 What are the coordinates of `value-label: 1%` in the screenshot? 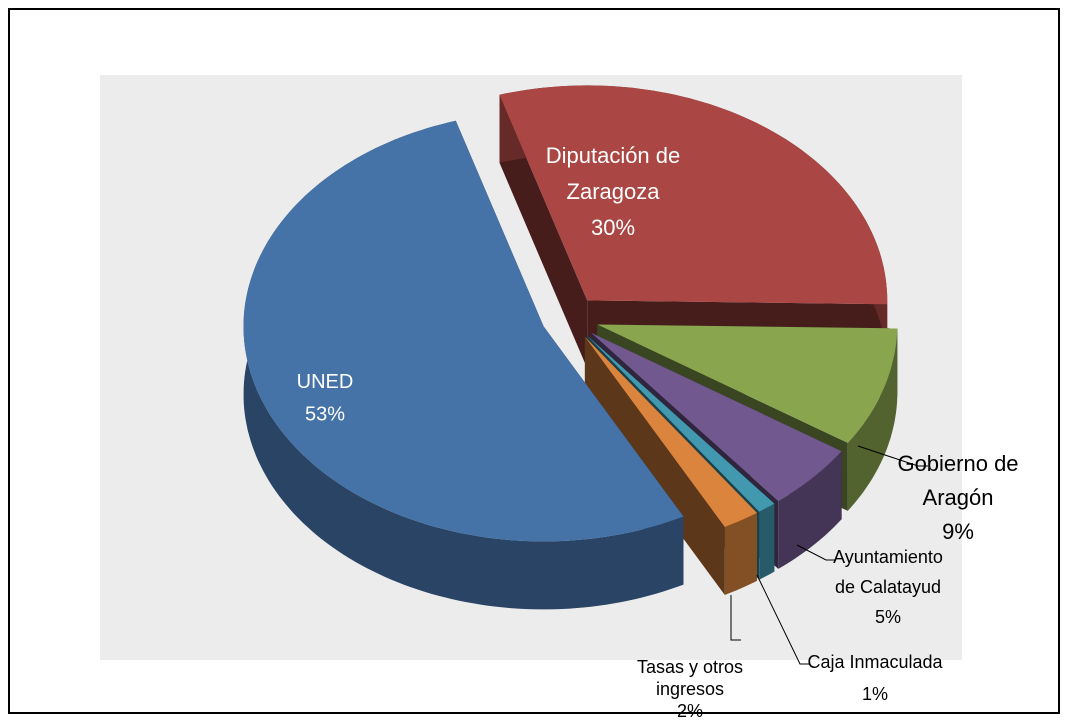 It's located at (875, 694).